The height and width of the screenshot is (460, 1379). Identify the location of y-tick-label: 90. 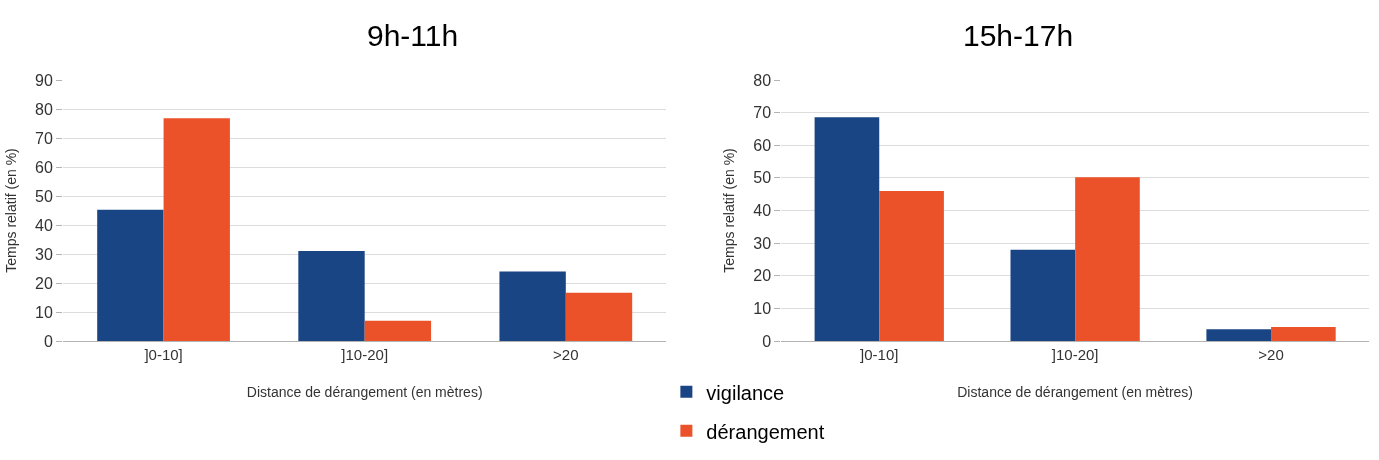
(44, 80).